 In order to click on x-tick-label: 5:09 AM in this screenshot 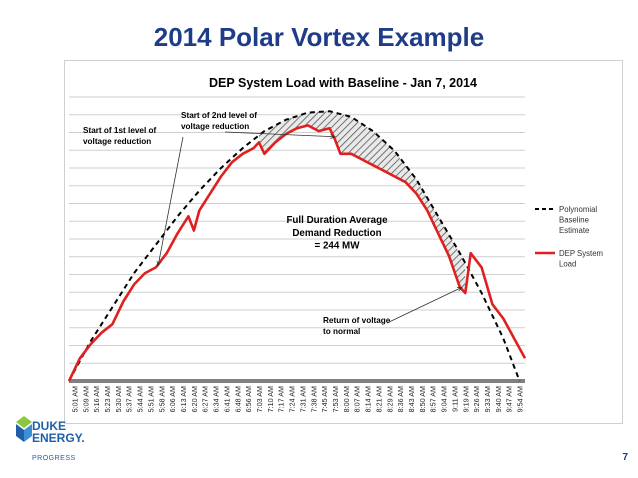, I will do `click(85, 399)`.